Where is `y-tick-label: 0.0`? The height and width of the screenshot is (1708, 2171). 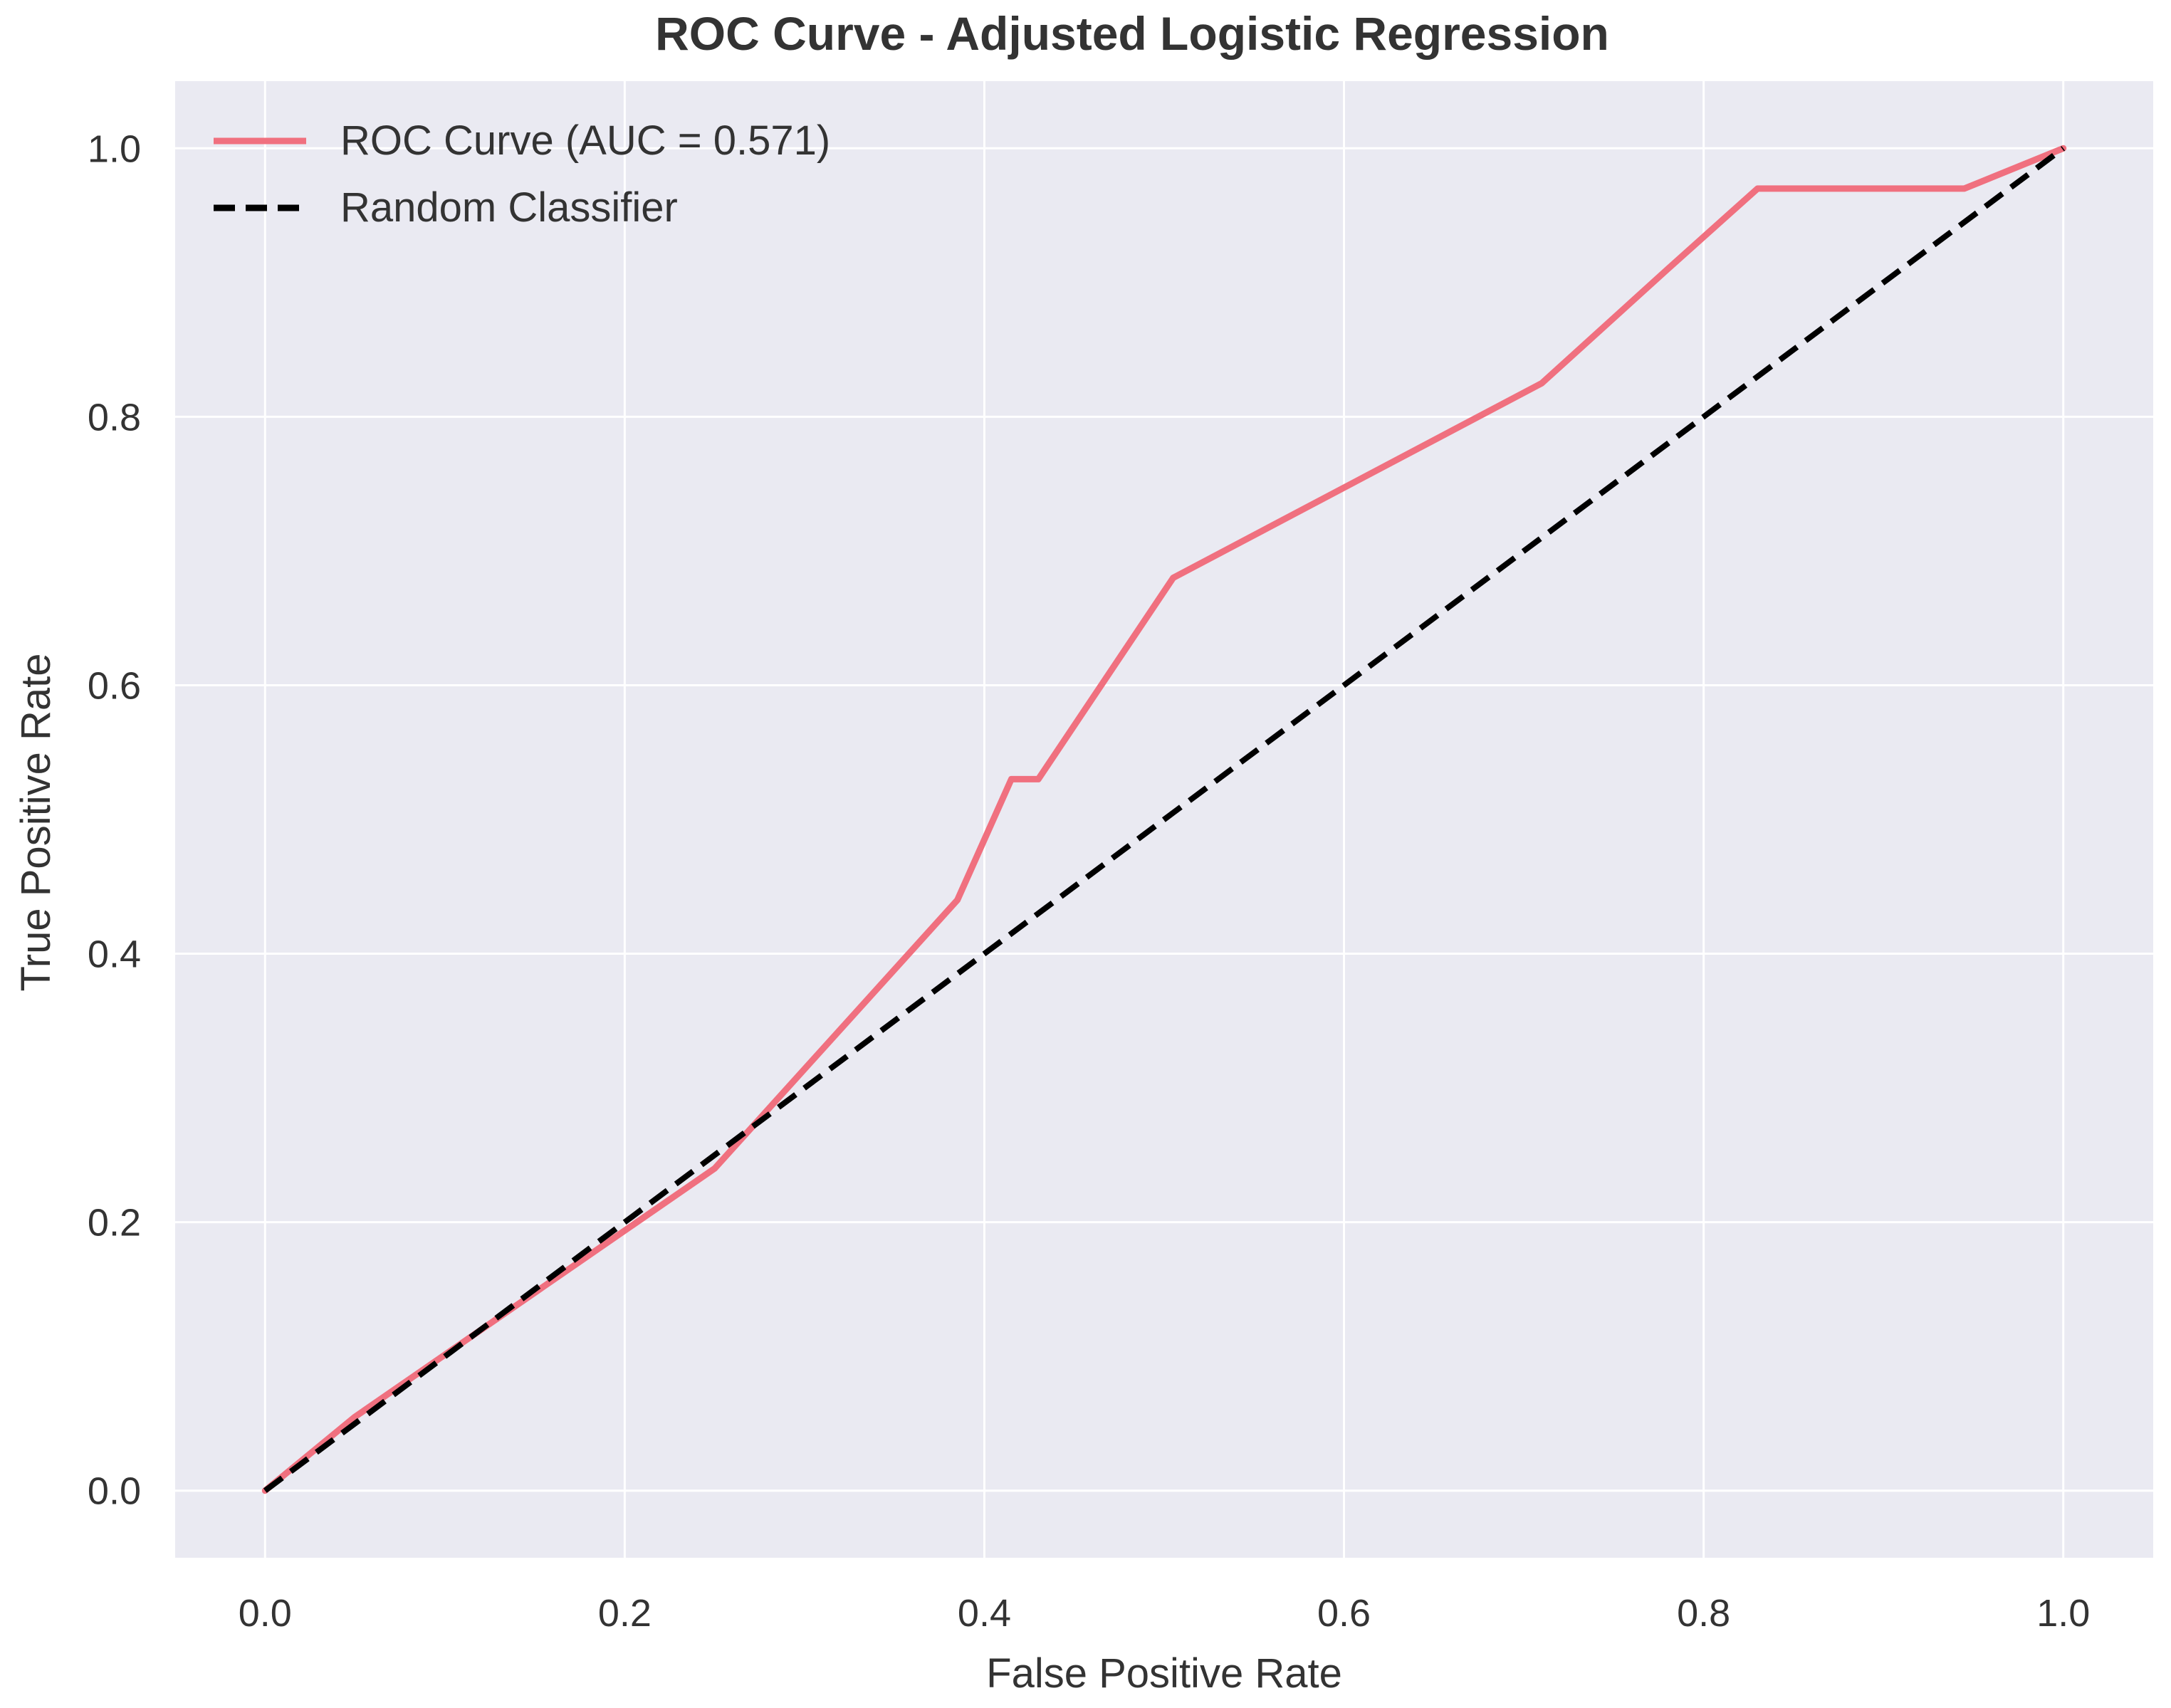 y-tick-label: 0.0 is located at coordinates (115, 1491).